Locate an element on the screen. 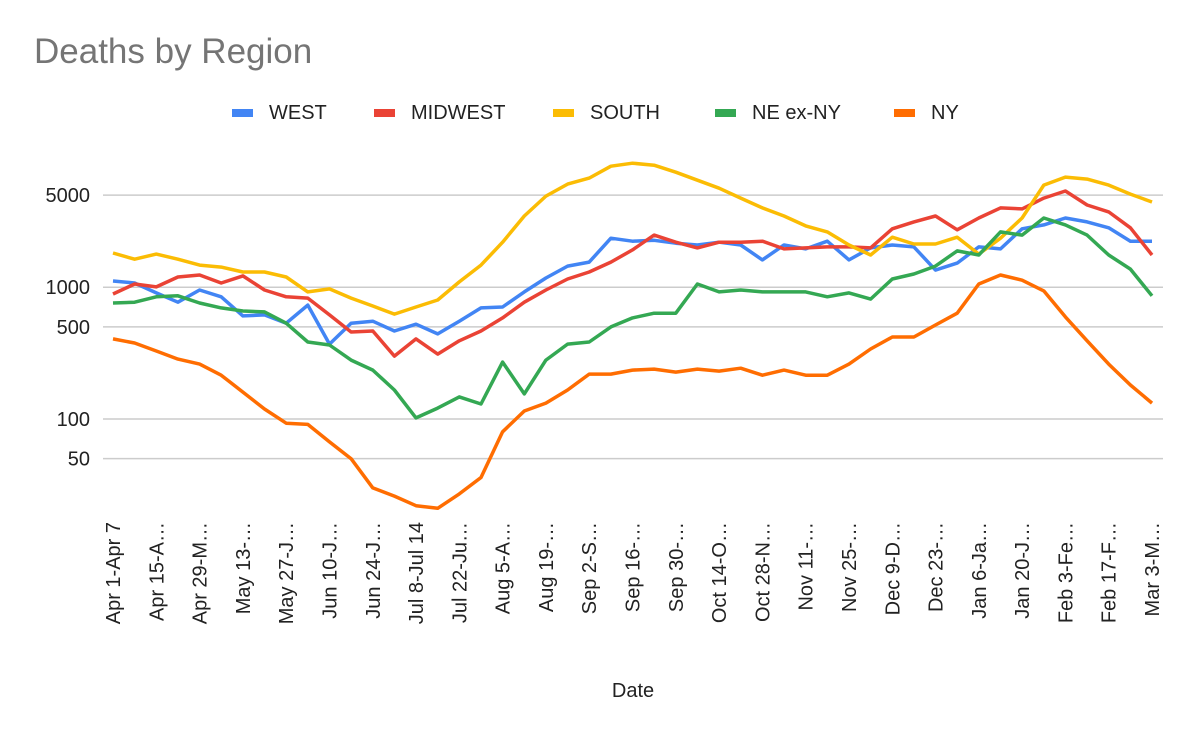 Image resolution: width=1200 pixels, height=742 pixels. legend-swatch-ny is located at coordinates (904, 113).